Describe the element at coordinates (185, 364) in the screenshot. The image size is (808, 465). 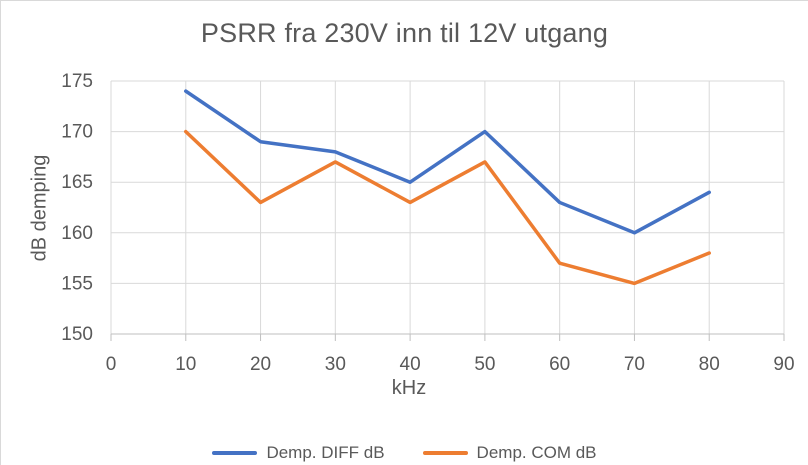
I see `x-tick-label: 10` at that location.